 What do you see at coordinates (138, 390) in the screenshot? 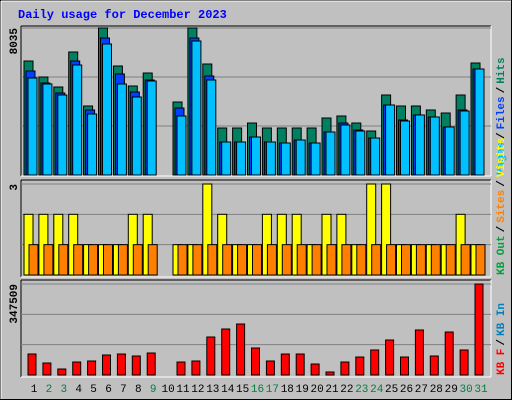
I see `x-tick-label: 8` at bounding box center [138, 390].